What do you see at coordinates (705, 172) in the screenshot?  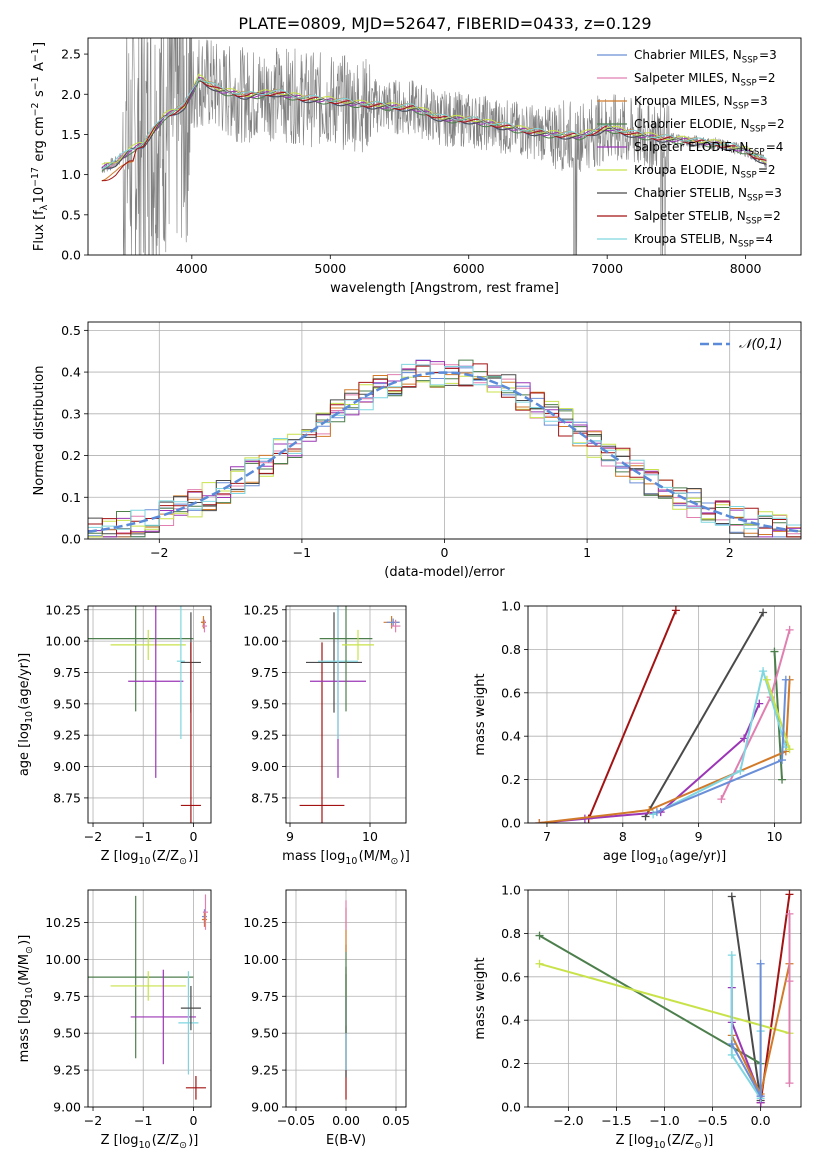 I see `legend-label: Kroupa ELODIE, NSSP =2` at bounding box center [705, 172].